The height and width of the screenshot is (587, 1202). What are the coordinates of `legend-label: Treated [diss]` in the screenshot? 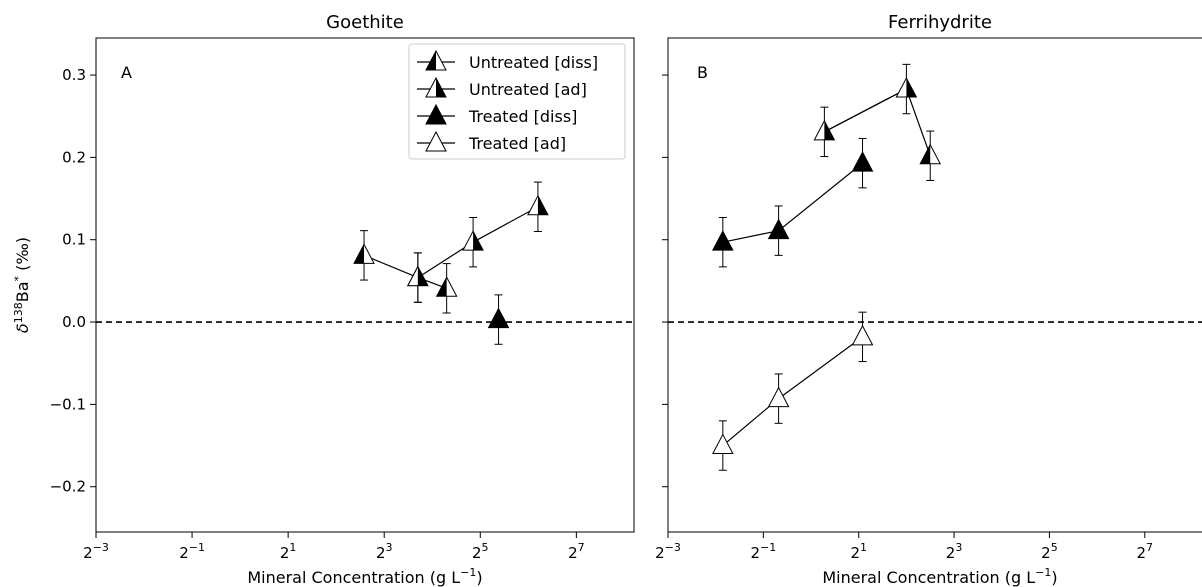 It's located at (522, 116).